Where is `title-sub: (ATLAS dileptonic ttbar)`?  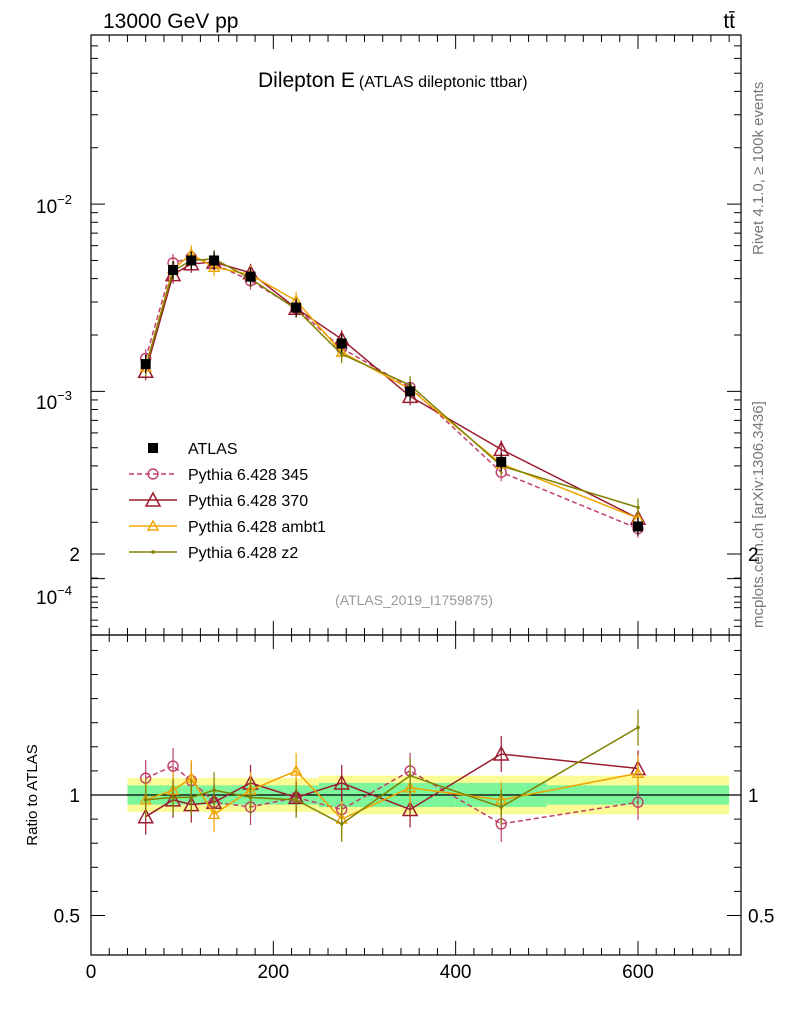 title-sub: (ATLAS dileptonic ttbar) is located at coordinates (443, 82).